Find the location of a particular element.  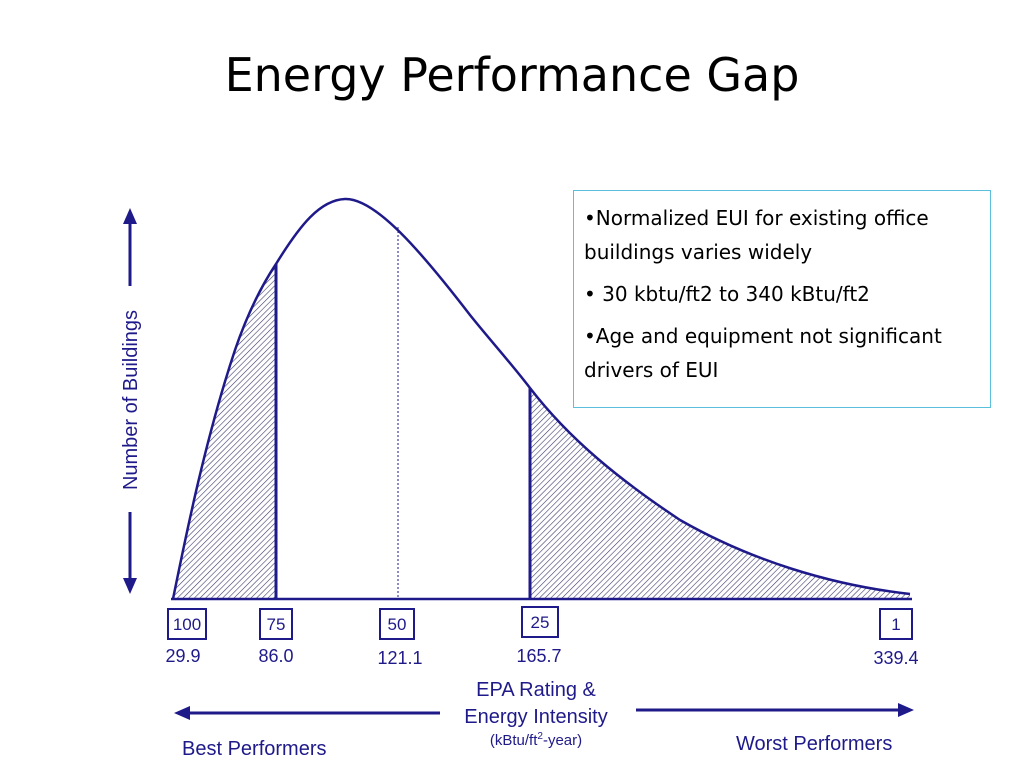

eui-label: 86.0 is located at coordinates (275, 656).